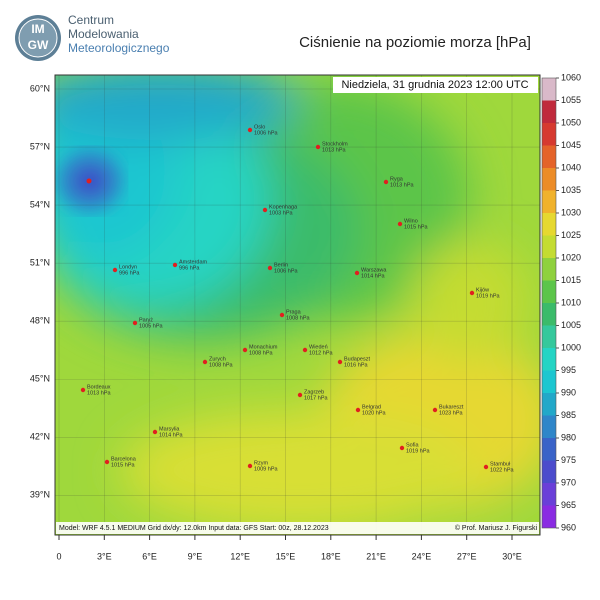 Image resolution: width=600 pixels, height=600 pixels. Describe the element at coordinates (571, 280) in the screenshot. I see `colorbar-label: 1015` at that location.